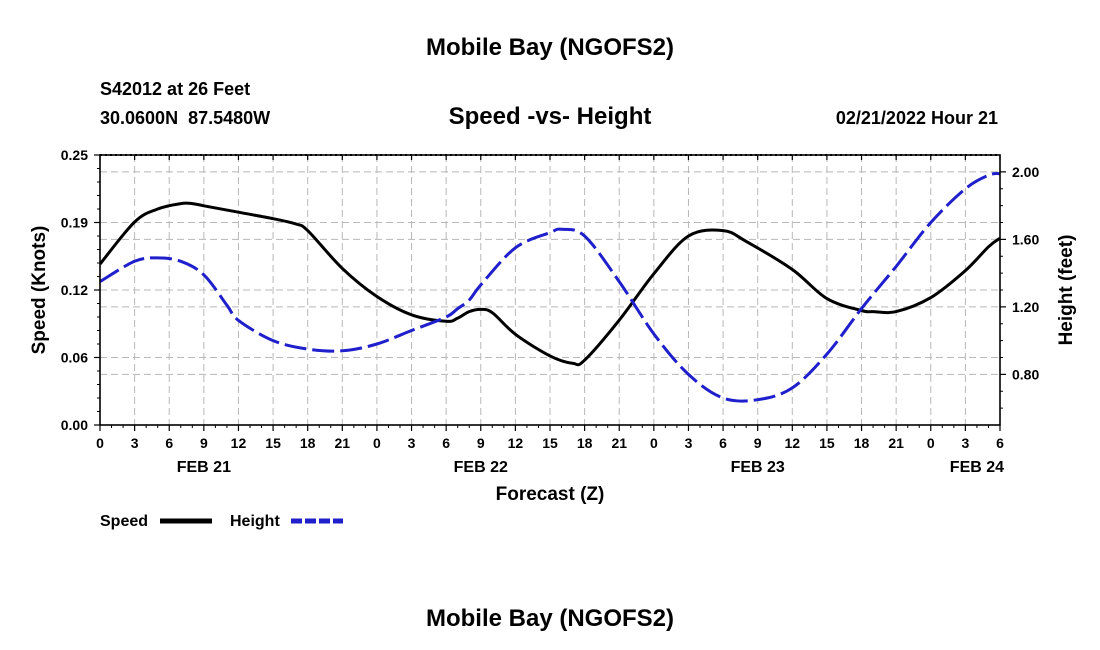 Image resolution: width=1100 pixels, height=650 pixels. Describe the element at coordinates (74, 223) in the screenshot. I see `y-left-tick-label: 0.19` at that location.